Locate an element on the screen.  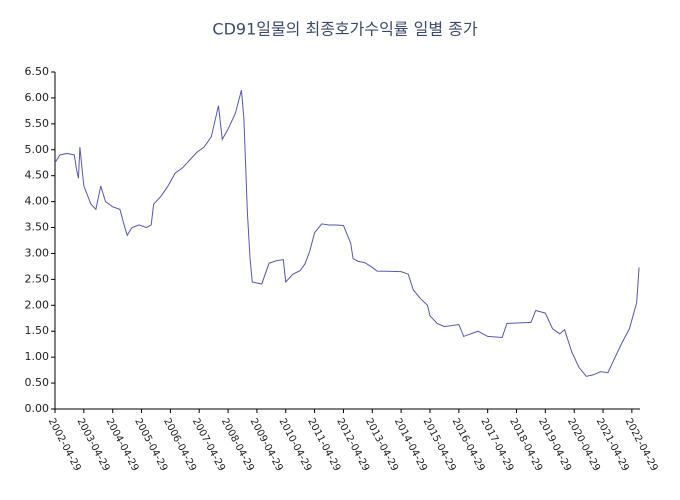
y-tick-label: 4.50 is located at coordinates (37, 175).